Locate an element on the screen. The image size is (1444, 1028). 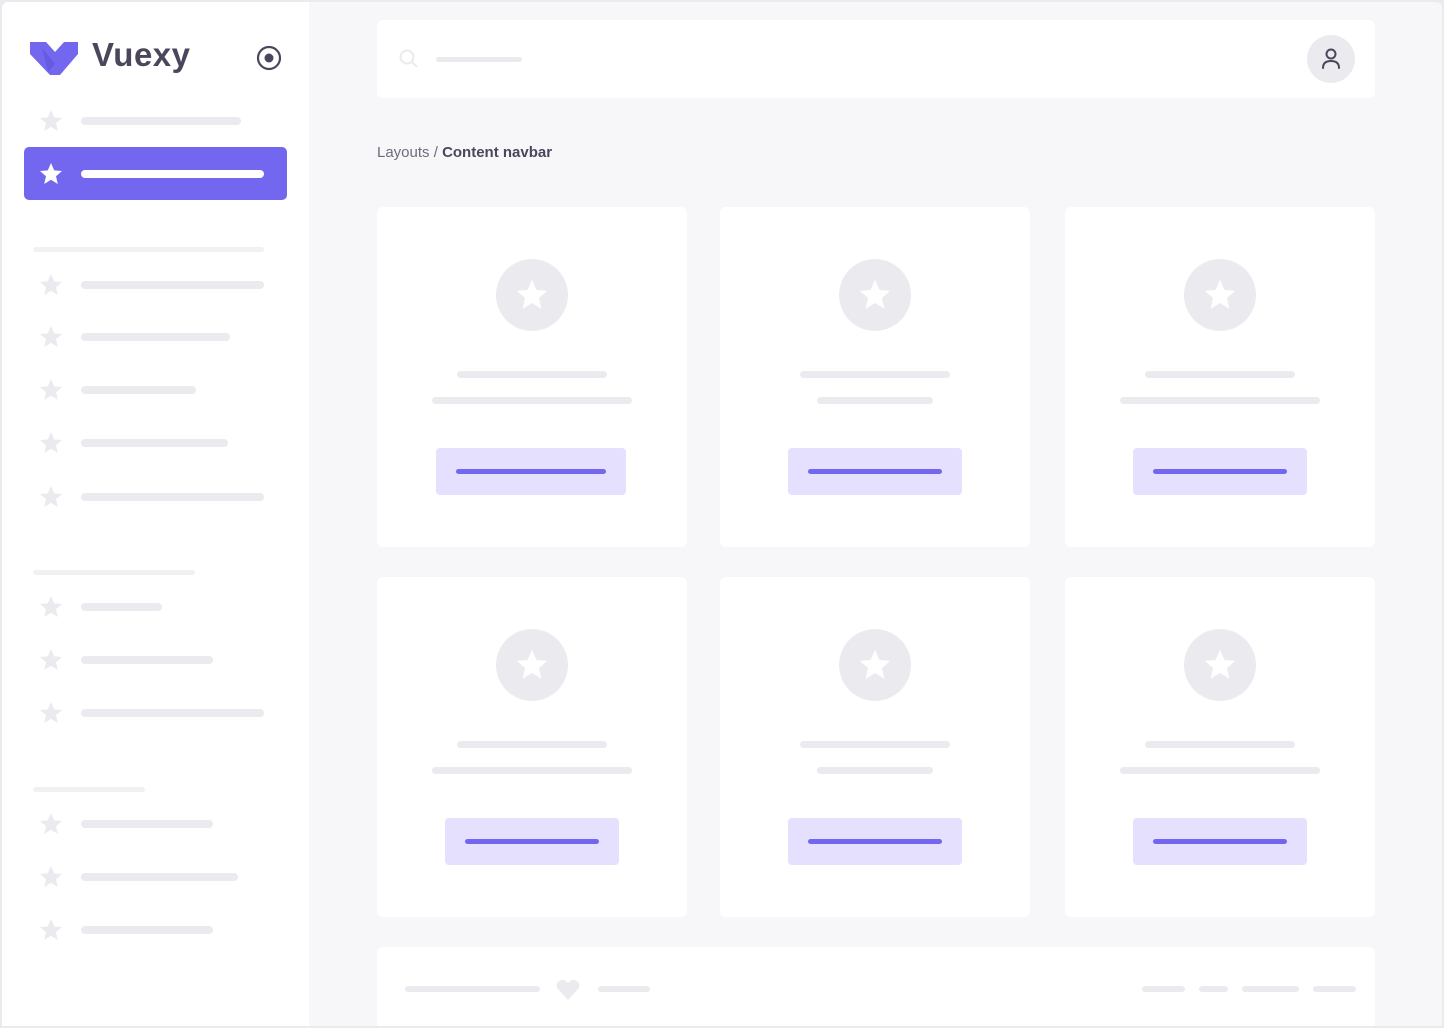
breadcrumb-current: Content navbar is located at coordinates (497, 152).